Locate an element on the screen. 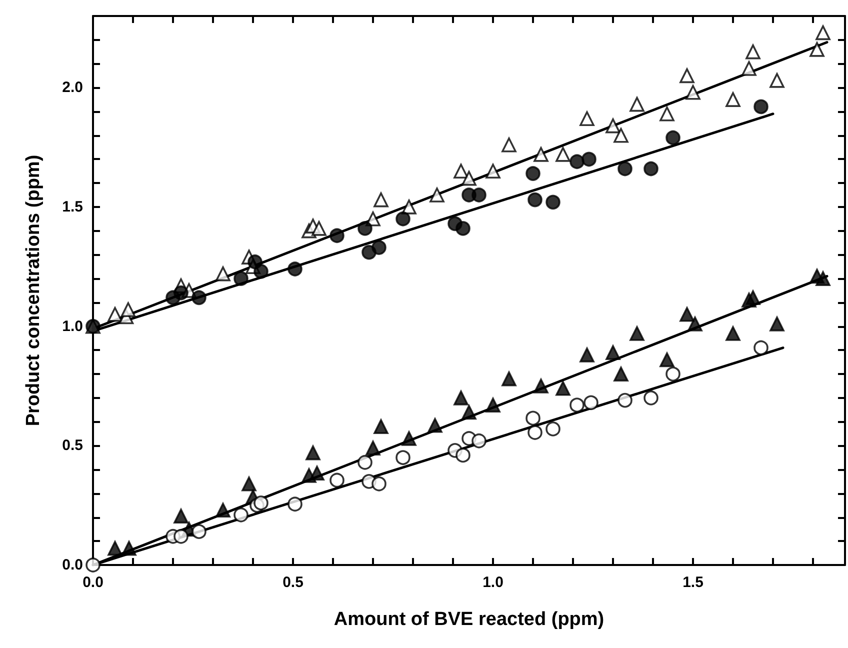 The image size is (848, 648). x-tick-label: 0.0 is located at coordinates (93, 582).